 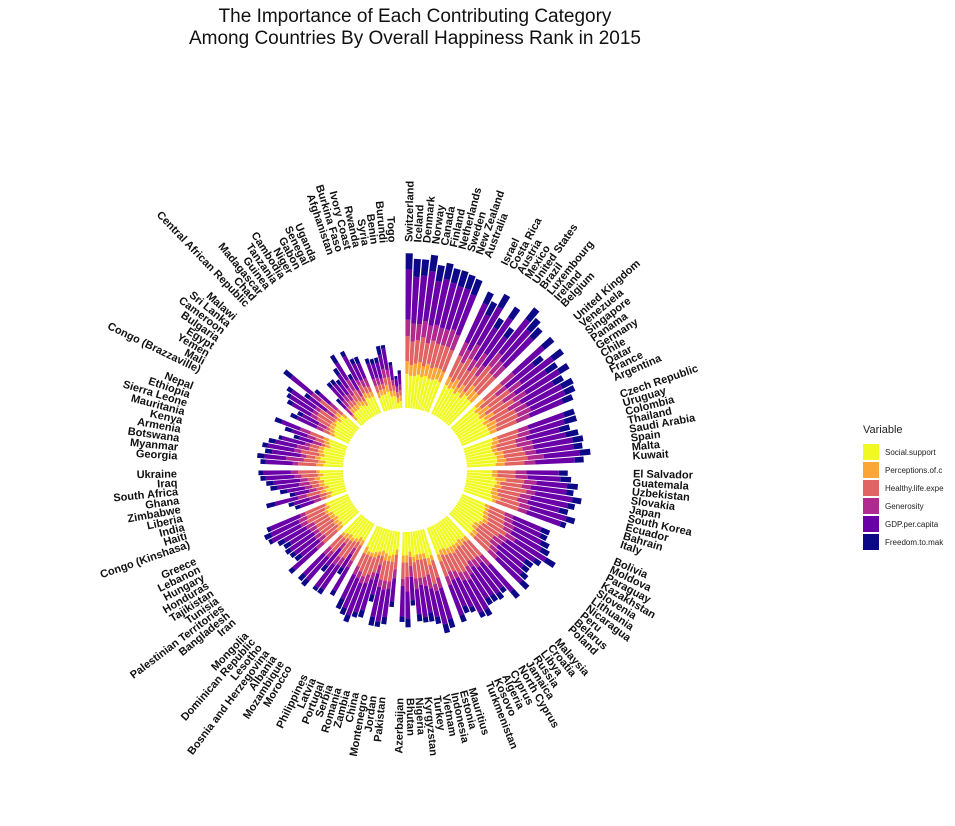 I want to click on bar-ireland, so click(x=493, y=371).